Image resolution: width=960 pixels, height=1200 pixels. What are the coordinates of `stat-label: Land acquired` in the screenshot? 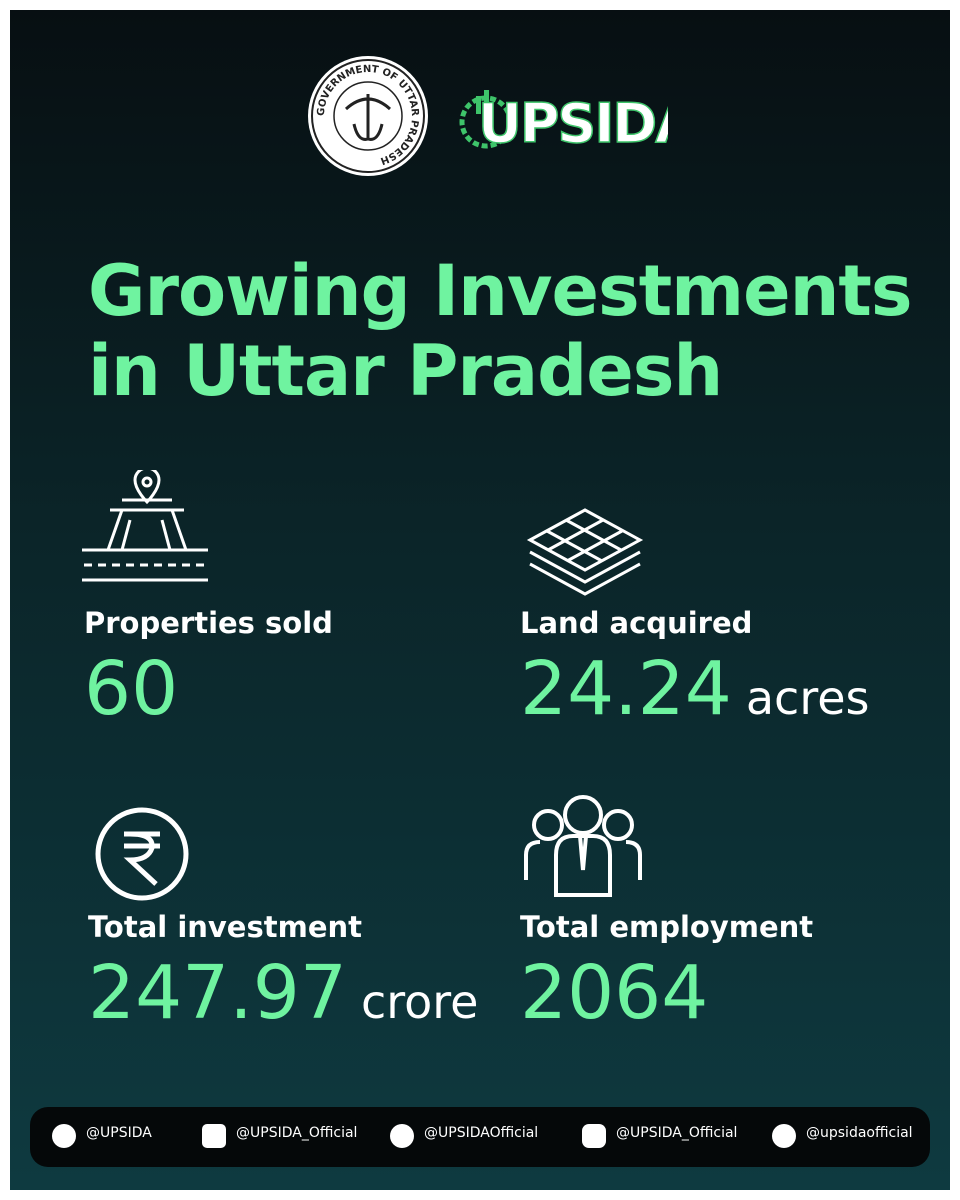 It's located at (636, 623).